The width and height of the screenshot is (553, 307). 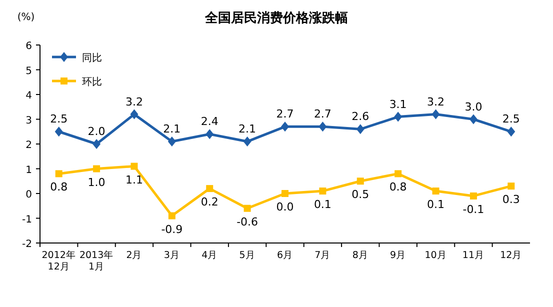 I want to click on x-tick-label: 8月, so click(x=360, y=255).